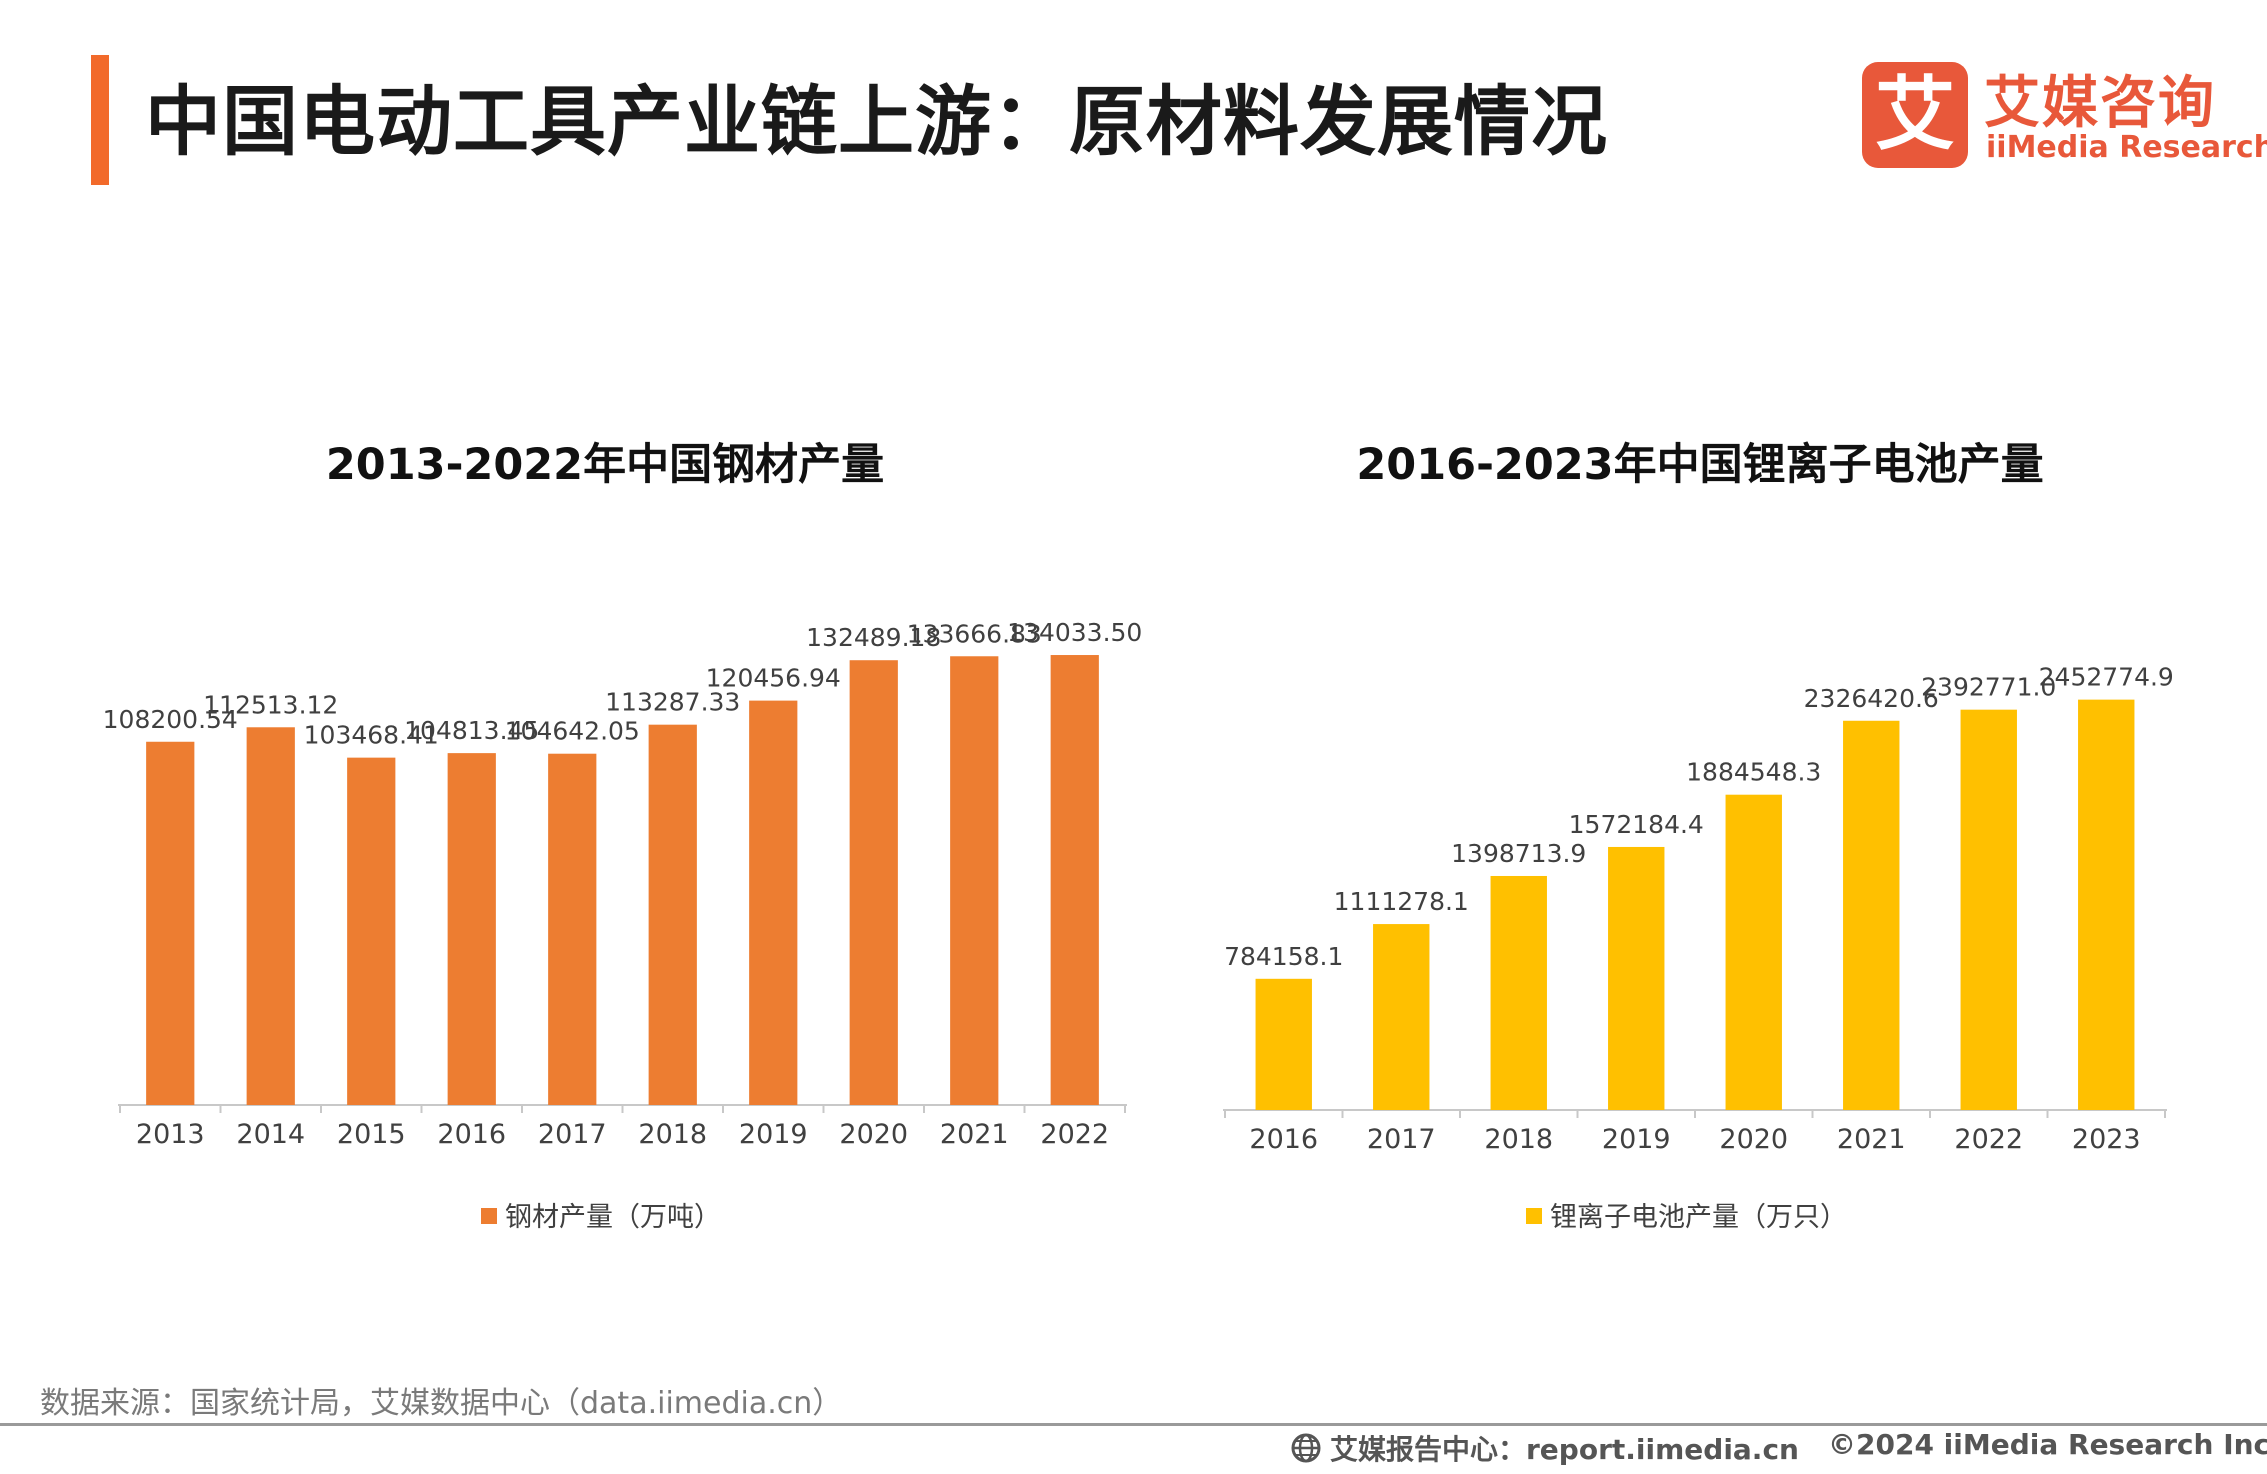 The width and height of the screenshot is (2267, 1474). I want to click on battery-bar-2018, so click(1518, 992).